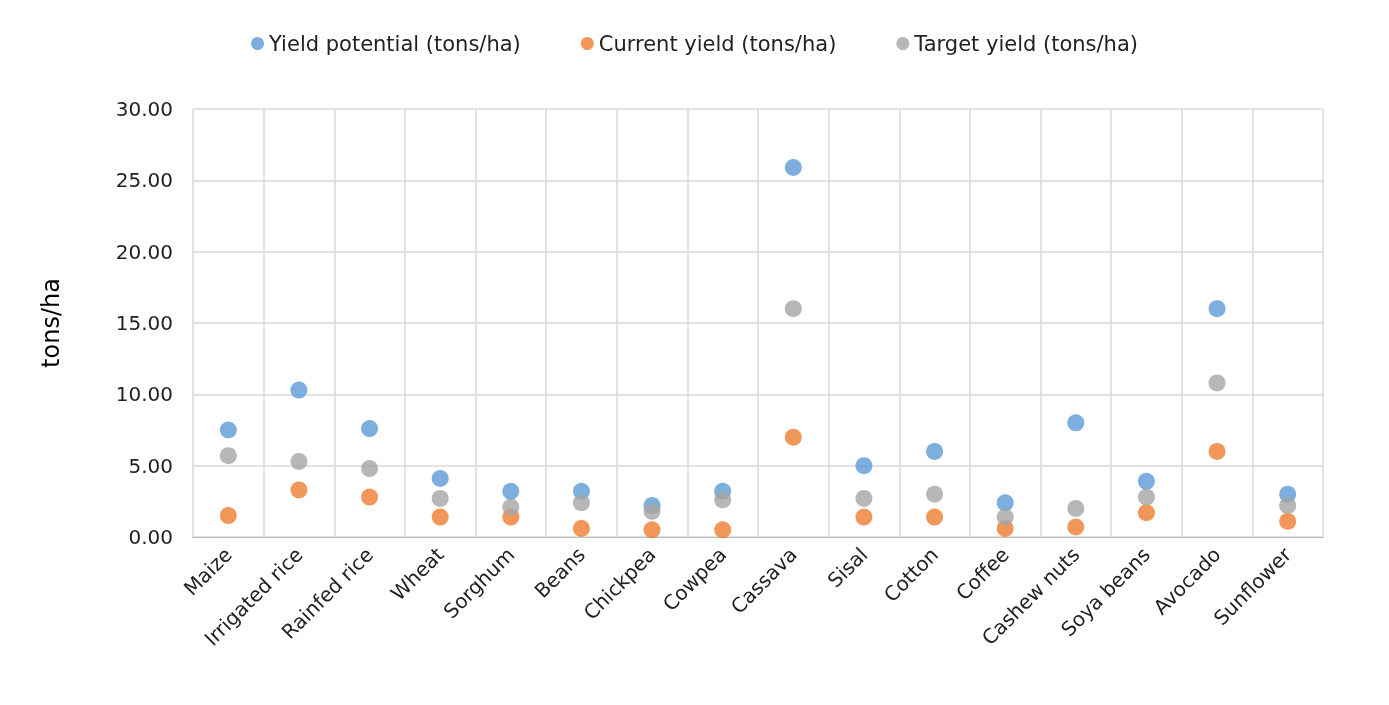 This screenshot has width=1389, height=705. What do you see at coordinates (150, 465) in the screenshot?
I see `y-tick-label: 5.00` at bounding box center [150, 465].